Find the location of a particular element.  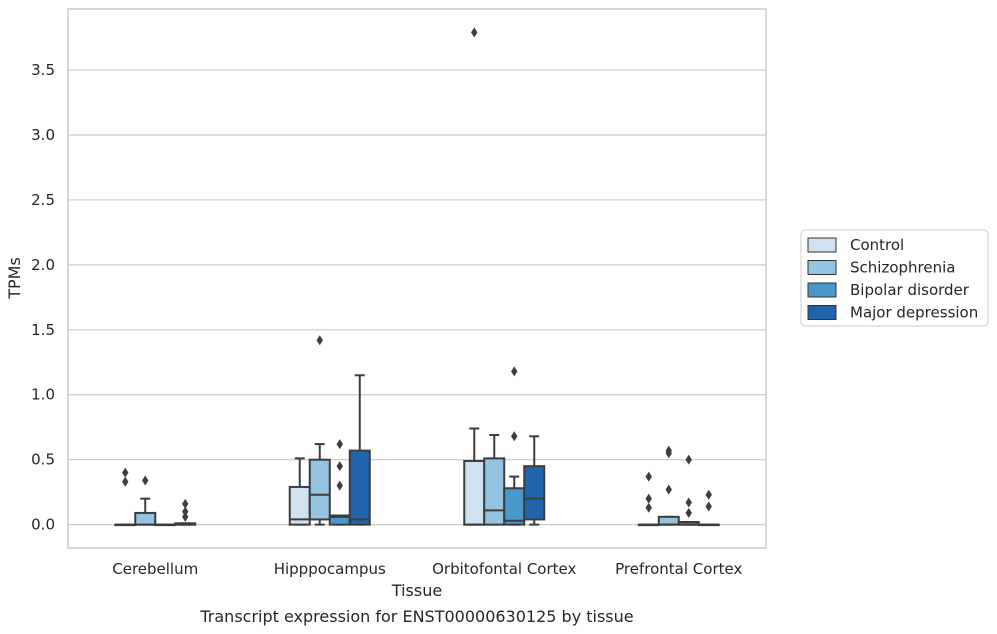

x-axis-title: Tissue is located at coordinates (416, 590).